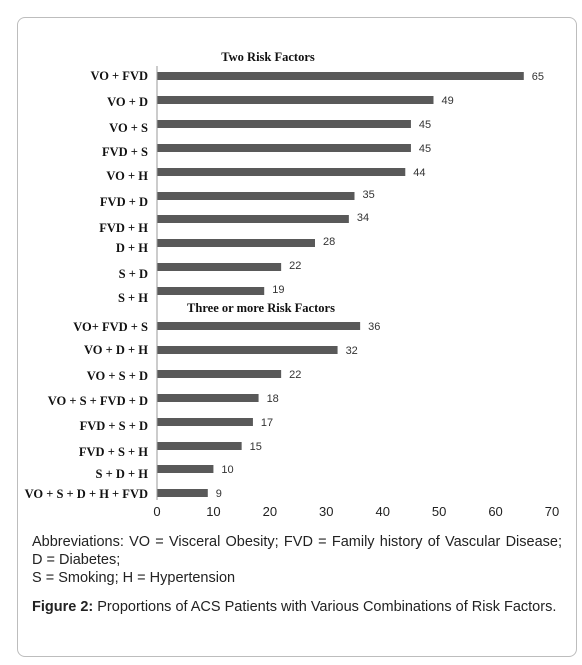  I want to click on bar-value-label: 17, so click(267, 423).